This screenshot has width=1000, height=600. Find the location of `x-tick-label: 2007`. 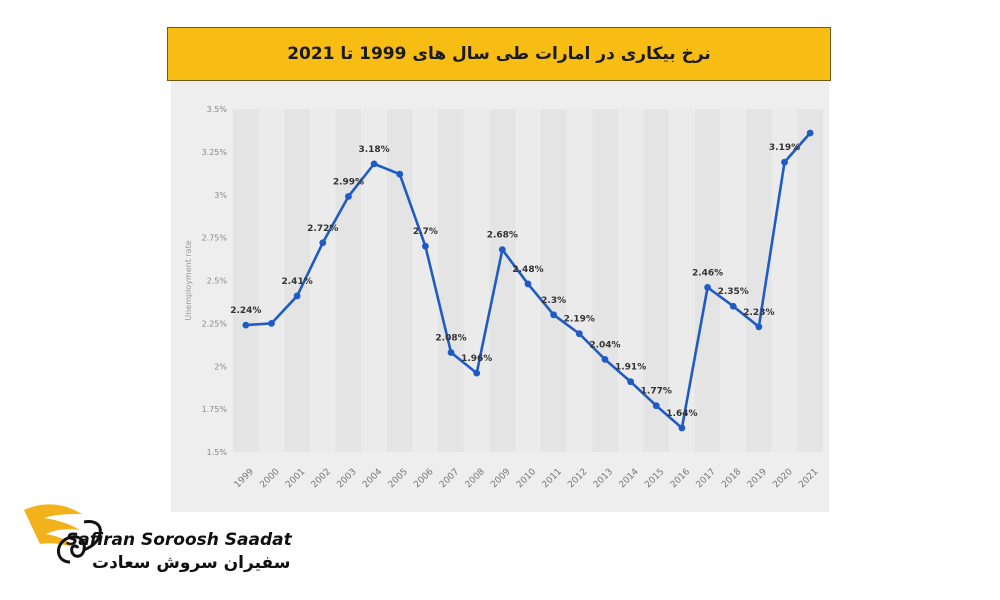

x-tick-label: 2007 is located at coordinates (449, 478).